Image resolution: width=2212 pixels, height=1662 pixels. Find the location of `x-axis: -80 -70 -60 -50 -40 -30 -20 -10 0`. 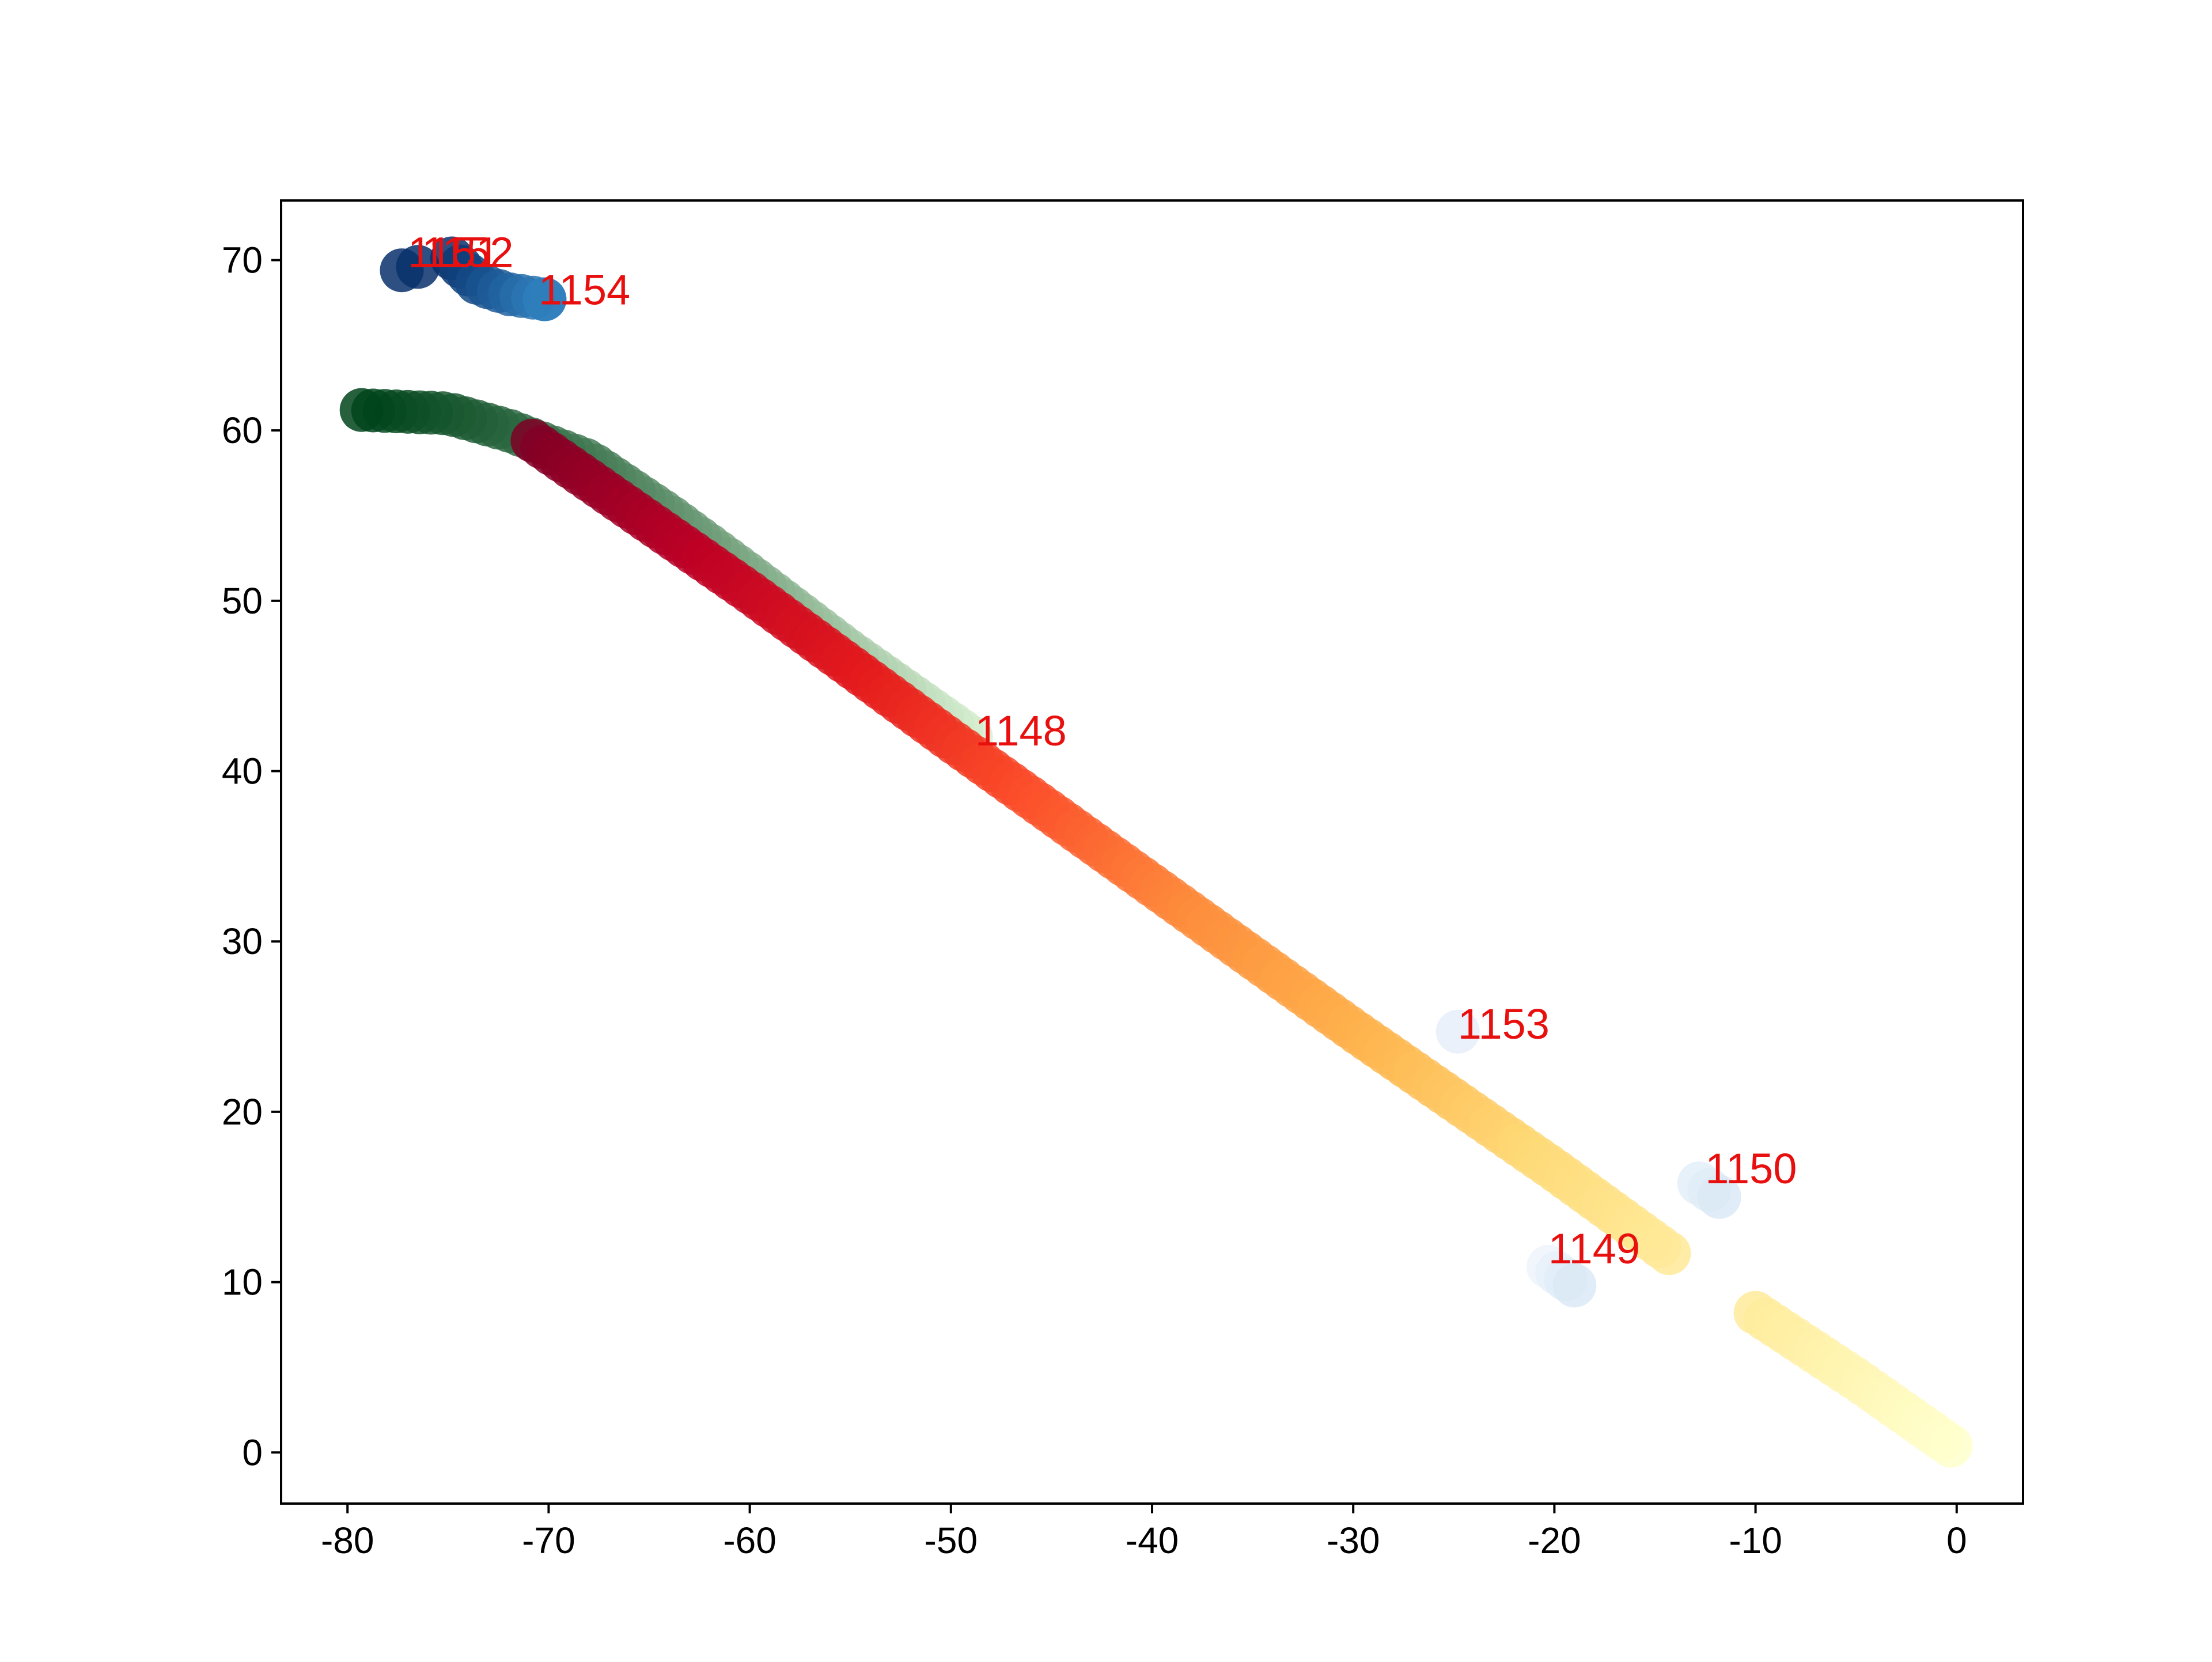

x-axis: -80 -70 -60 -50 -40 -30 -20 -10 0 is located at coordinates (1144, 1533).